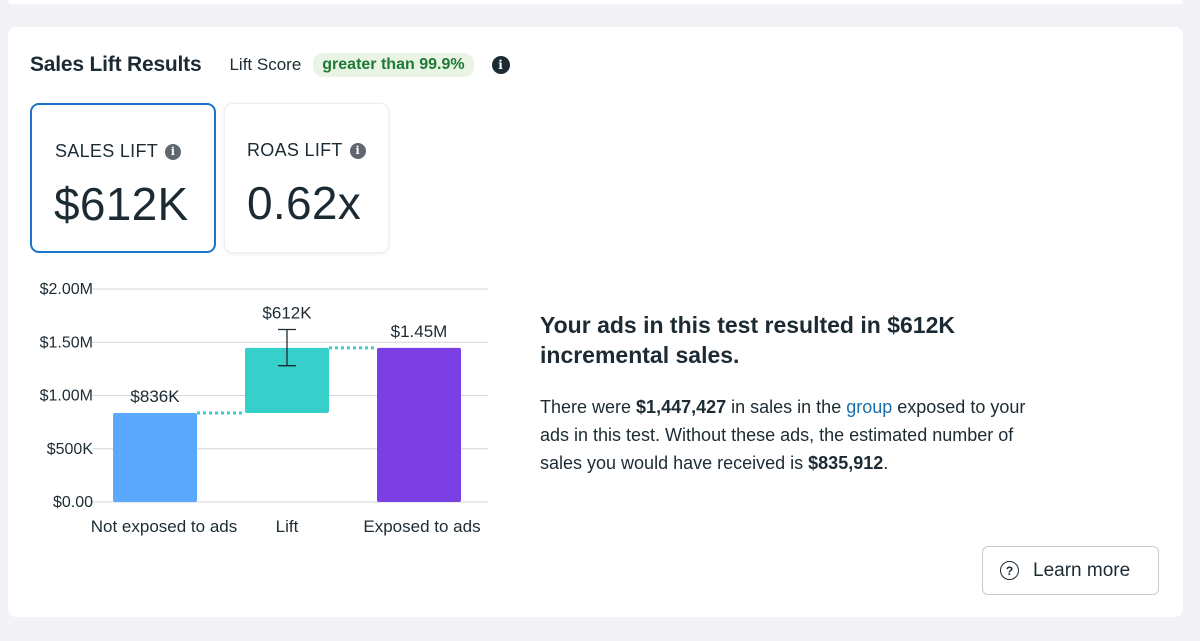 The height and width of the screenshot is (641, 1200). I want to click on sales-lift-label-row: SALES LIFT i, so click(118, 151).